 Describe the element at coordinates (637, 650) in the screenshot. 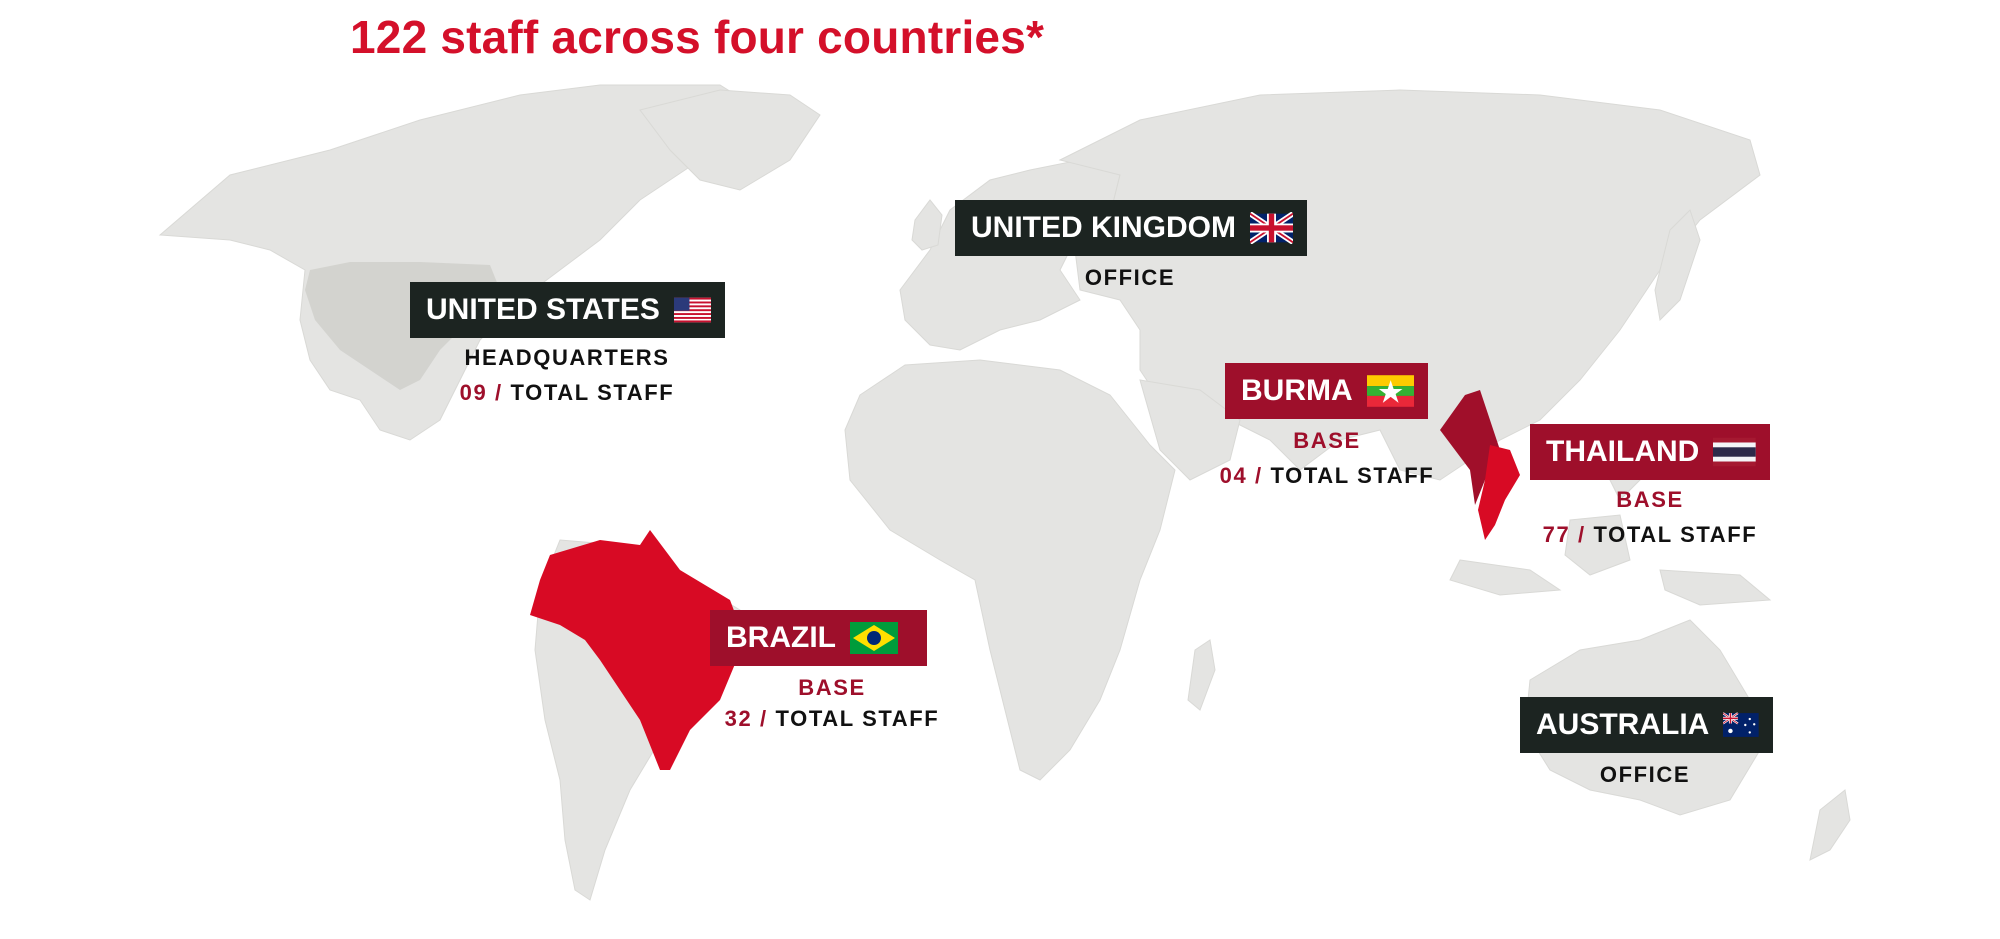

I see `brazil-region` at that location.